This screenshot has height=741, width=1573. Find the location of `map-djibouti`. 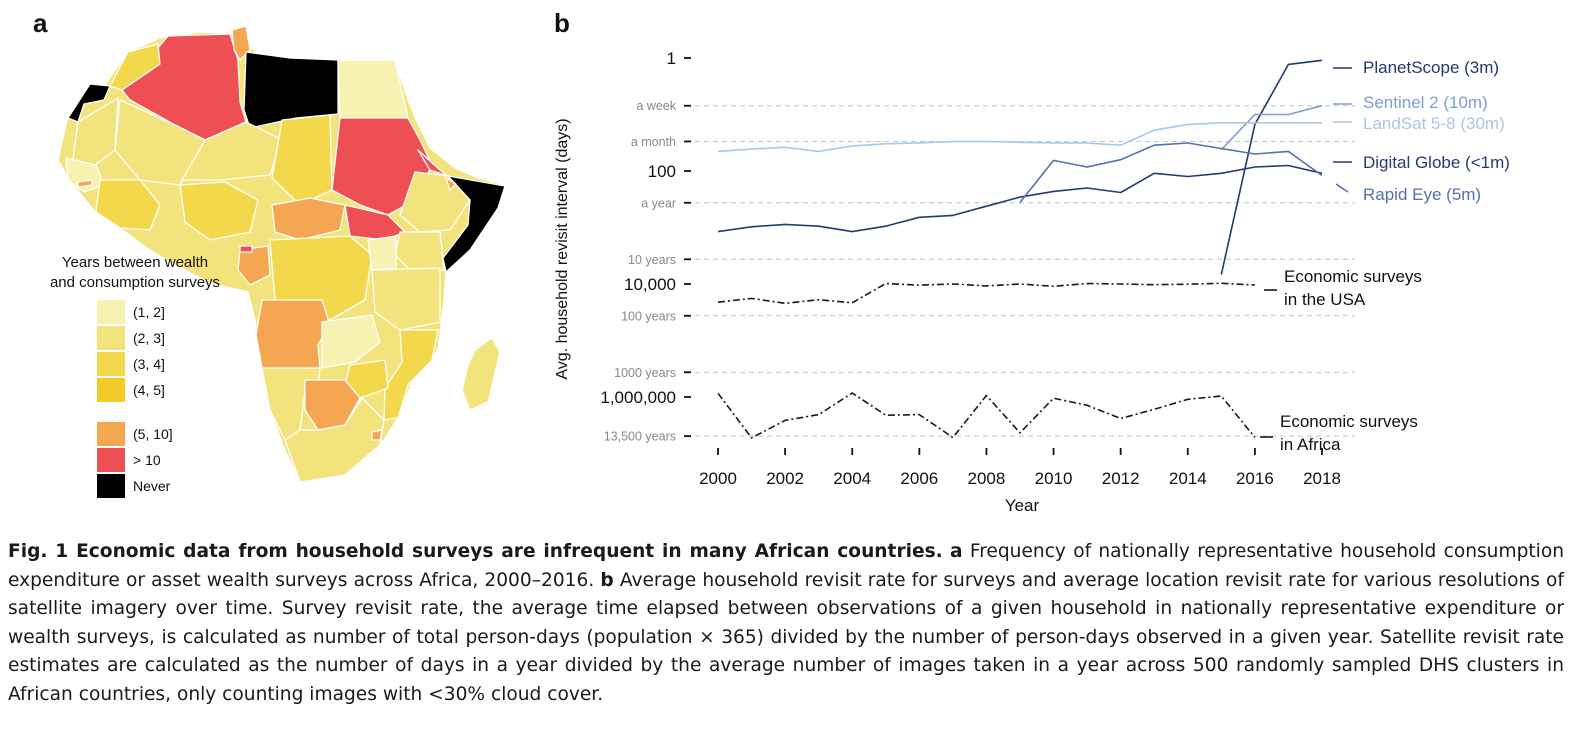

map-djibouti is located at coordinates (451, 184).